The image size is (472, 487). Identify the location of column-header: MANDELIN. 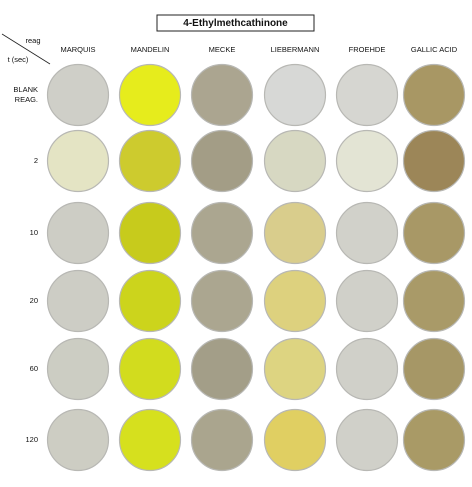
(150, 49).